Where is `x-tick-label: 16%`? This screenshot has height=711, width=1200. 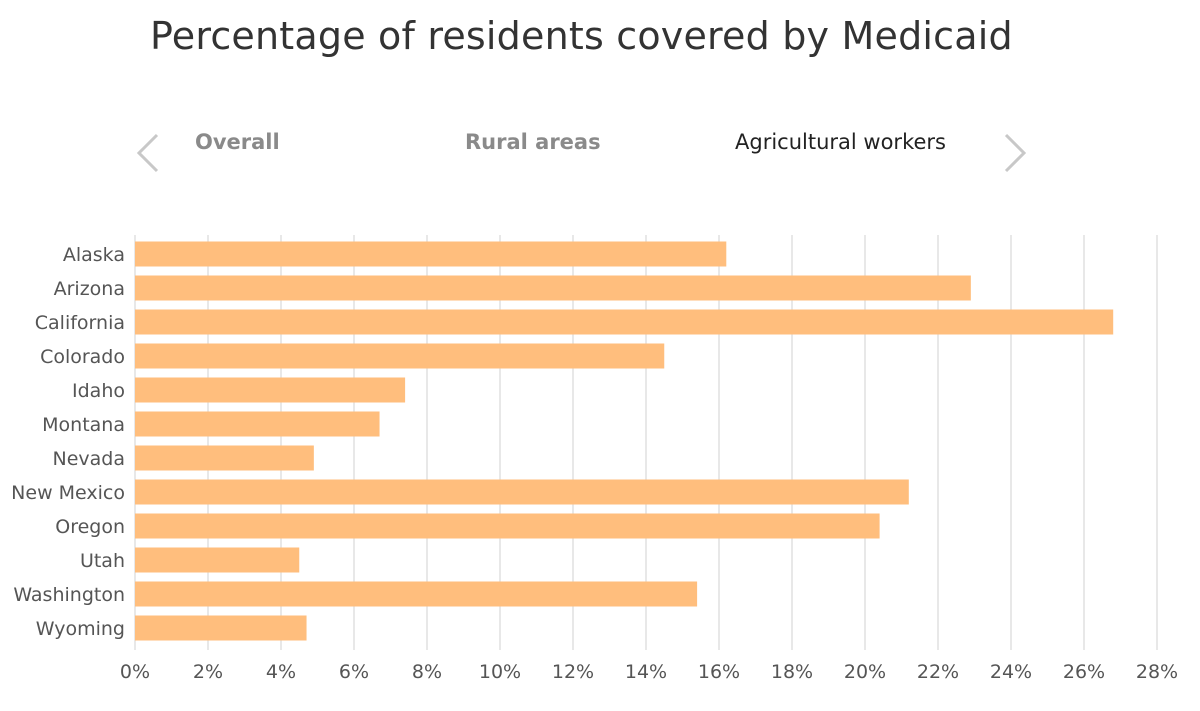 x-tick-label: 16% is located at coordinates (719, 672).